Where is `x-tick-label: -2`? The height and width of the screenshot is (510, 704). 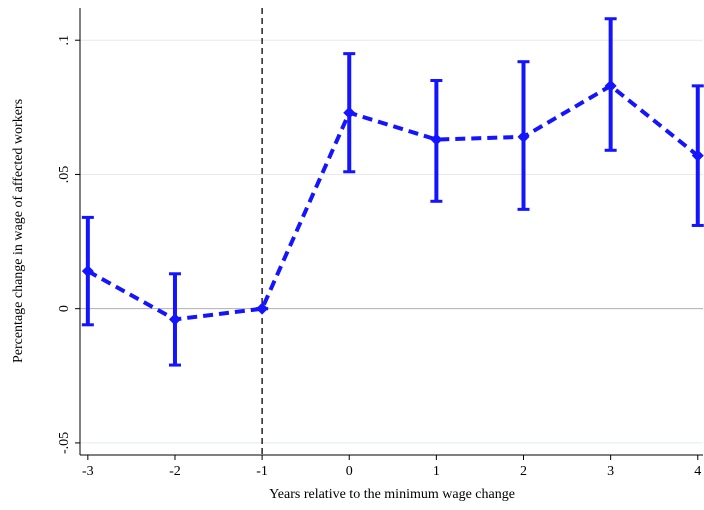 x-tick-label: -2 is located at coordinates (175, 471).